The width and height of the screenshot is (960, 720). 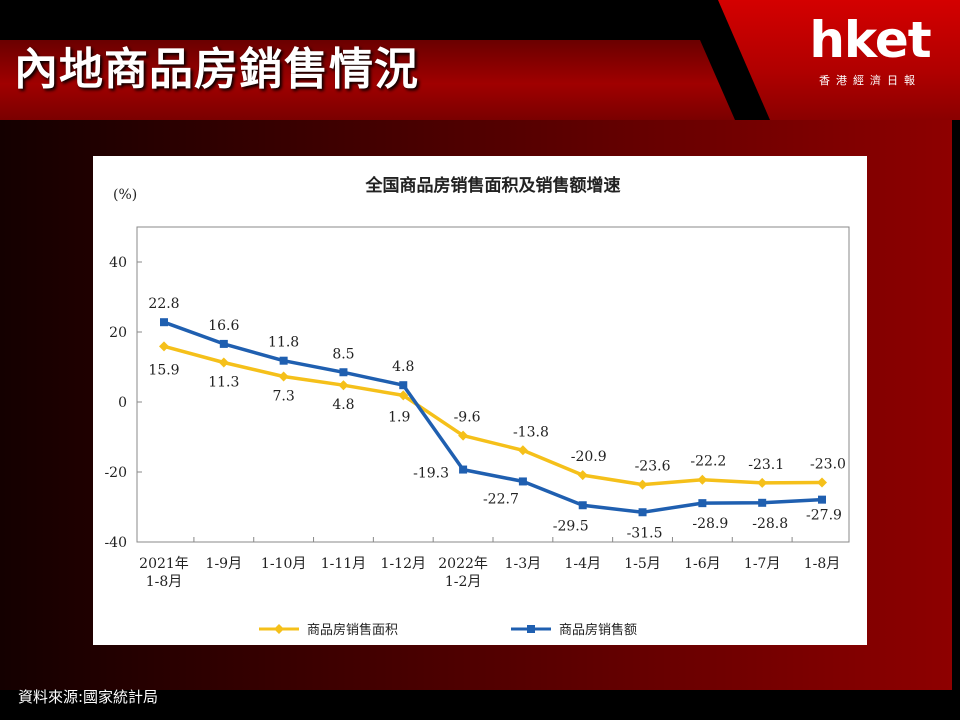 What do you see at coordinates (531, 629) in the screenshot?
I see `legend-marker-square` at bounding box center [531, 629].